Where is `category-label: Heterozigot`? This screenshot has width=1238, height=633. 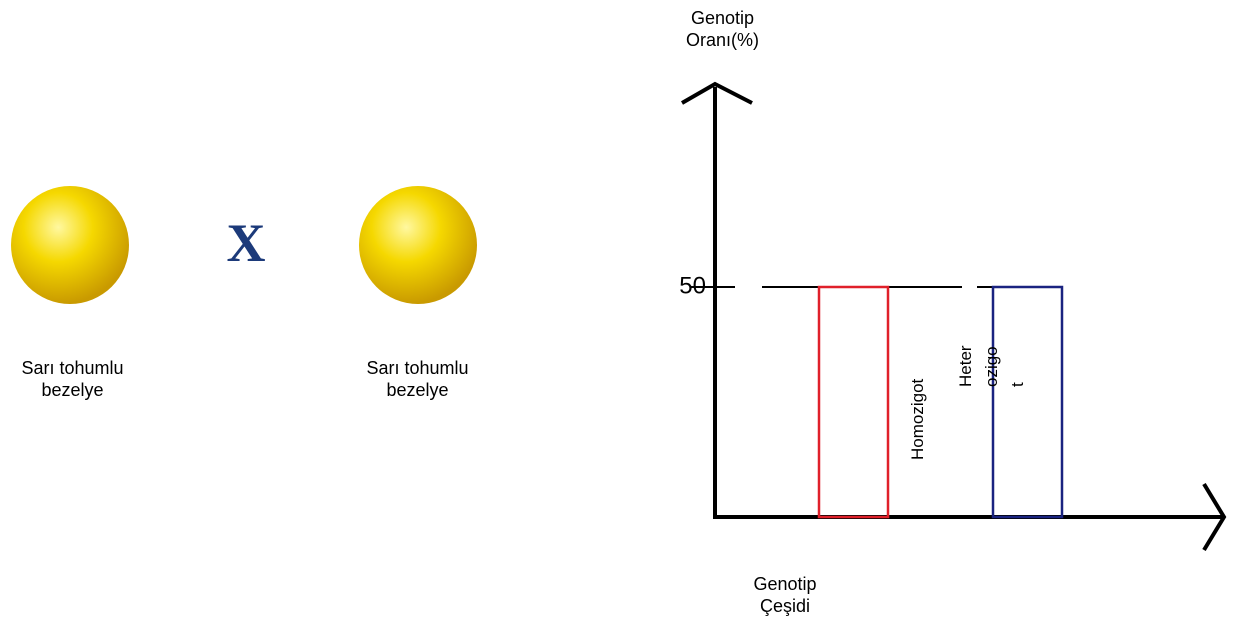 category-label: Heterozigot is located at coordinates (991, 366).